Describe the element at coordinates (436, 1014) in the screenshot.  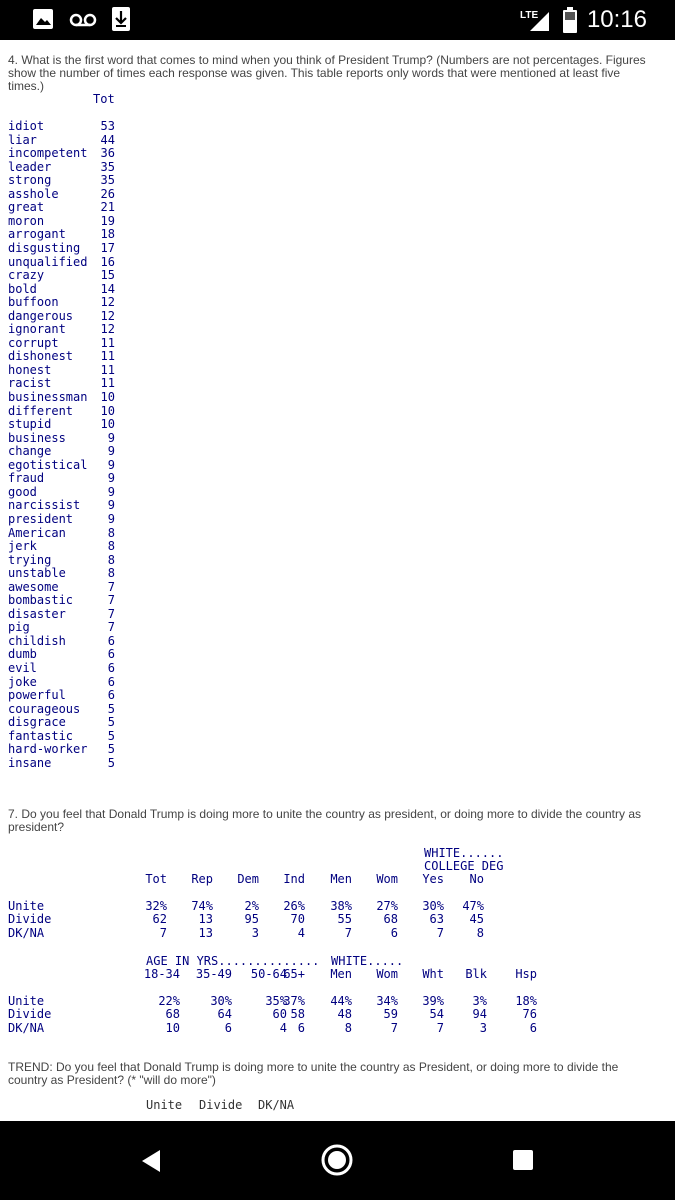
I see `table-cell: 54` at that location.